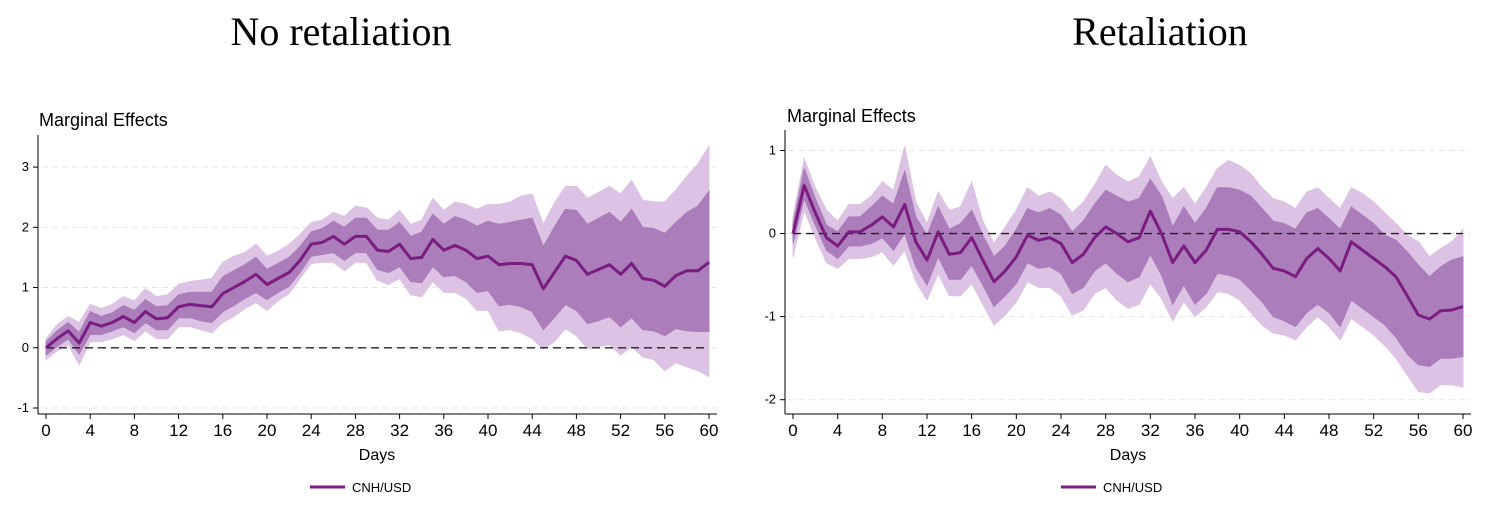 The height and width of the screenshot is (512, 1492). I want to click on y-tick-label: 3, so click(25, 166).